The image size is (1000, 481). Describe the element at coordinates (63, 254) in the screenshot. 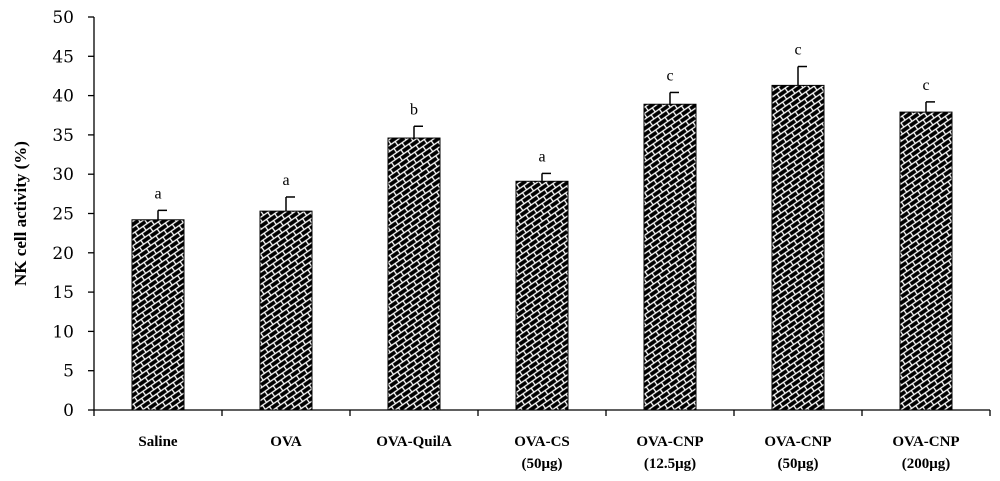

I see `y-tick-label: 20` at that location.